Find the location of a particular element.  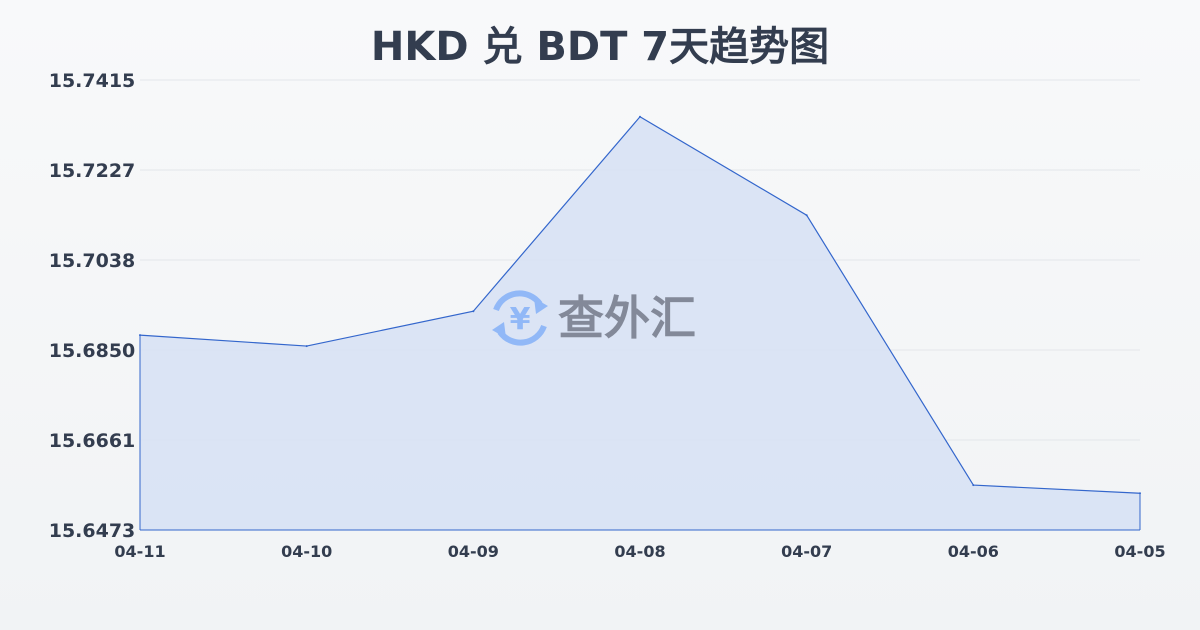

x-tick-label: 04-05 is located at coordinates (1139, 551).